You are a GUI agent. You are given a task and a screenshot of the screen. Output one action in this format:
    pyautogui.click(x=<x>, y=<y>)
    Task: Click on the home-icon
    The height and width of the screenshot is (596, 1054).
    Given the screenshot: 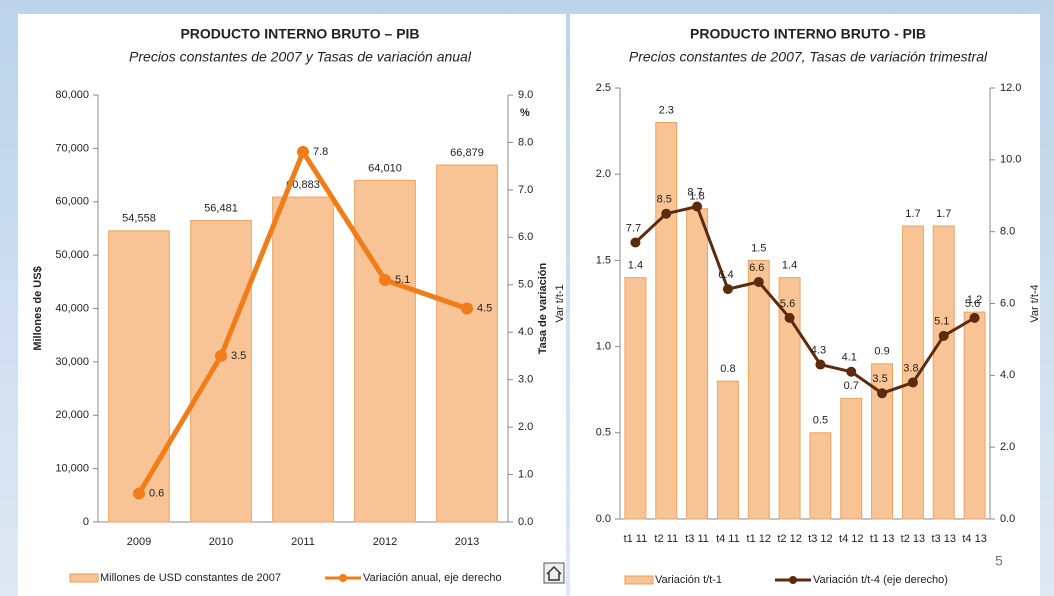 What is the action you would take?
    pyautogui.click(x=554, y=573)
    